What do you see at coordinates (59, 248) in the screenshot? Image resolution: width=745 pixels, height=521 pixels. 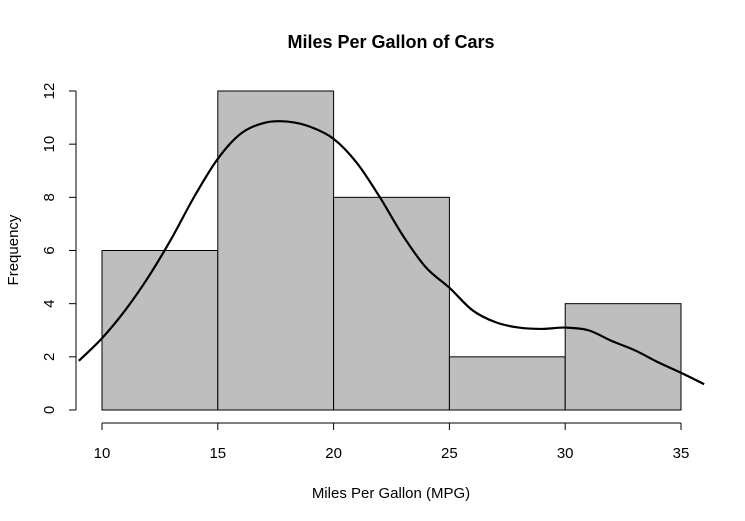 I see `y-axis: 0 2 4 6 8 10 12` at bounding box center [59, 248].